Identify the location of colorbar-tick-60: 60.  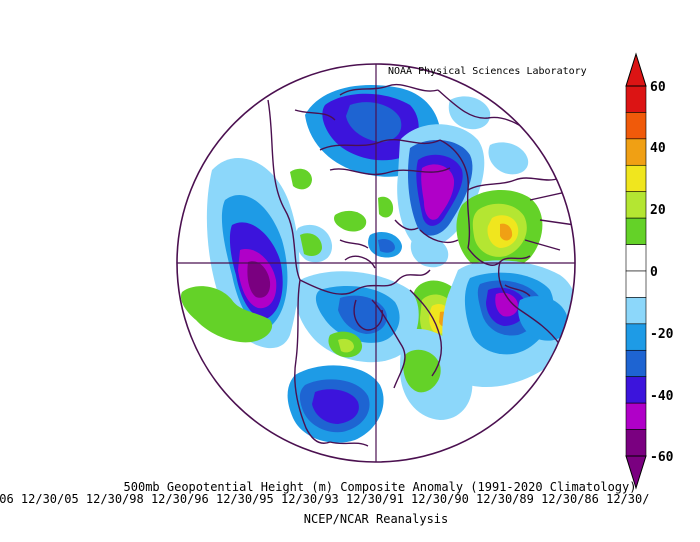
(658, 87).